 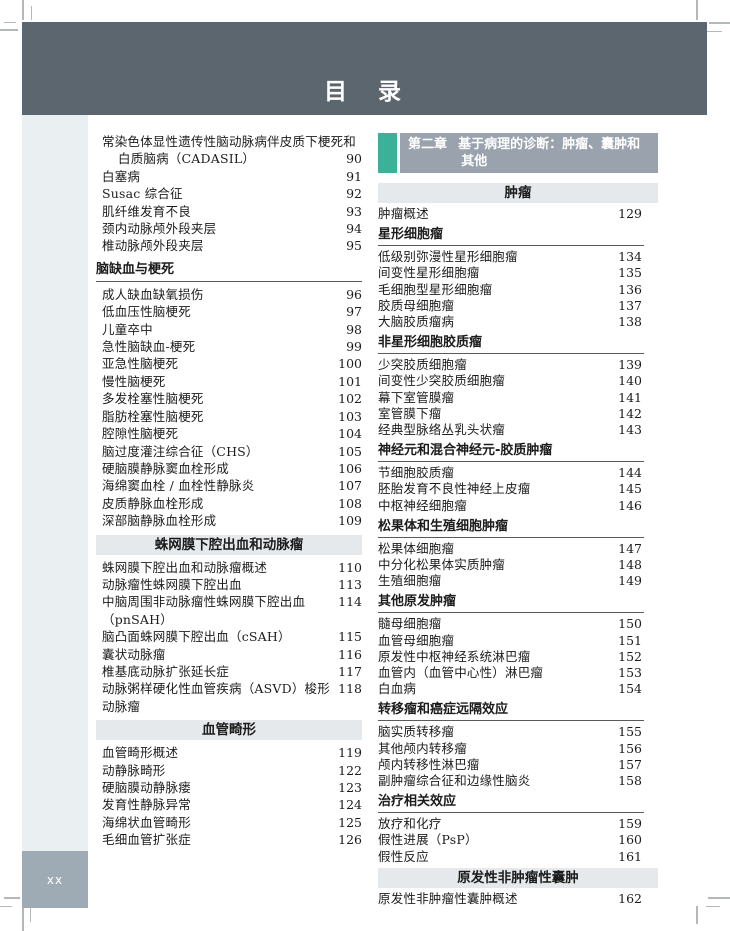 I want to click on toc-entry-page: 159, so click(x=630, y=824).